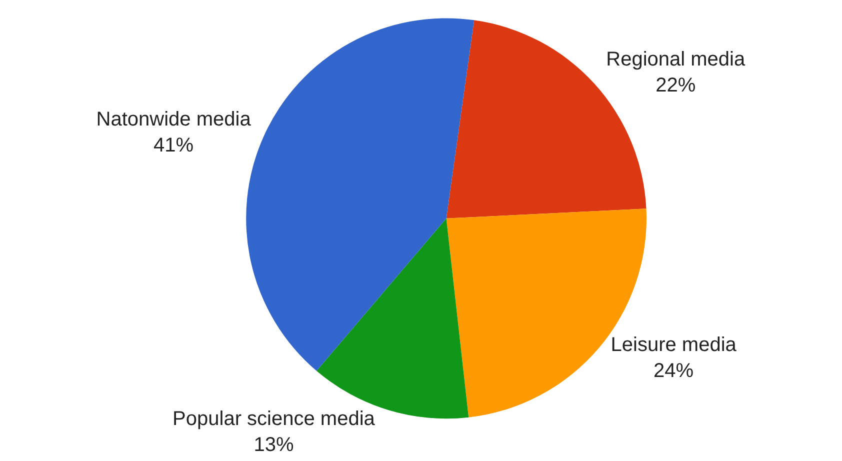 The image size is (842, 461). I want to click on slice-label: Regional media, so click(676, 59).